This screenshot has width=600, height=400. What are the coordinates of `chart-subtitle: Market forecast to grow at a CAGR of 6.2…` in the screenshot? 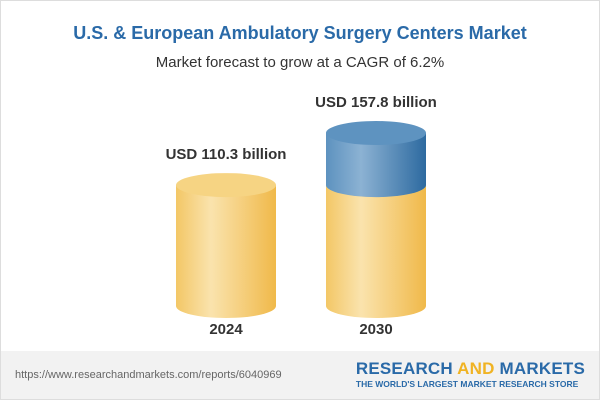 It's located at (300, 62).